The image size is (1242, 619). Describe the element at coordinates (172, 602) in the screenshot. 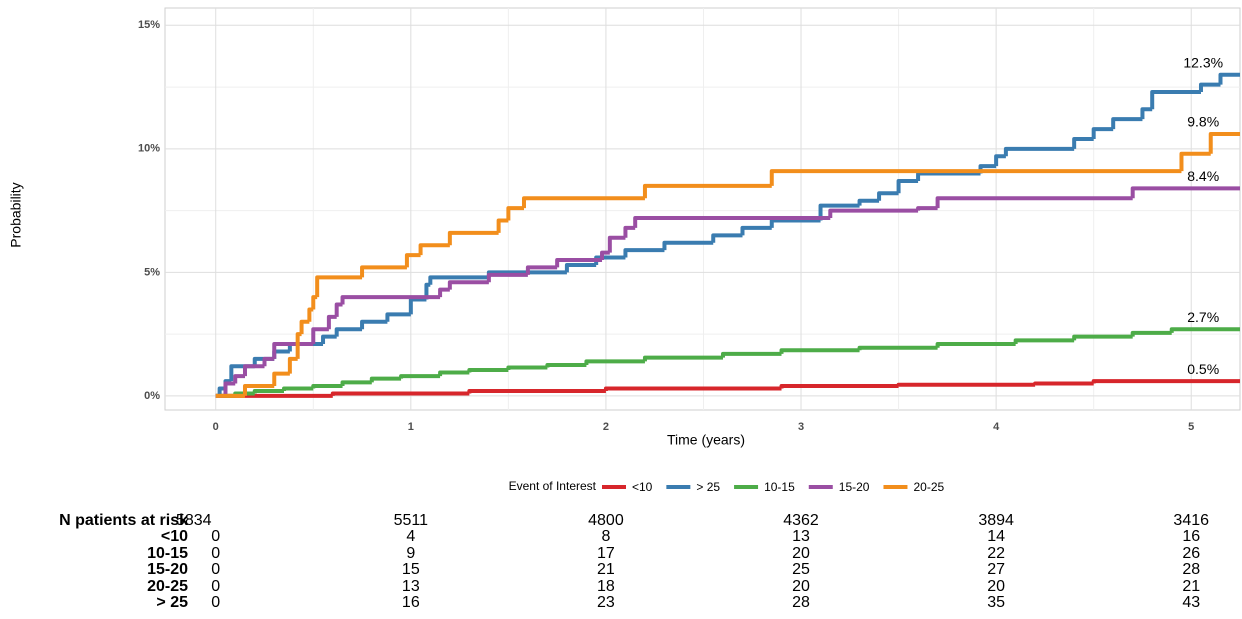

I see `risk-table-row-label: > 25` at that location.